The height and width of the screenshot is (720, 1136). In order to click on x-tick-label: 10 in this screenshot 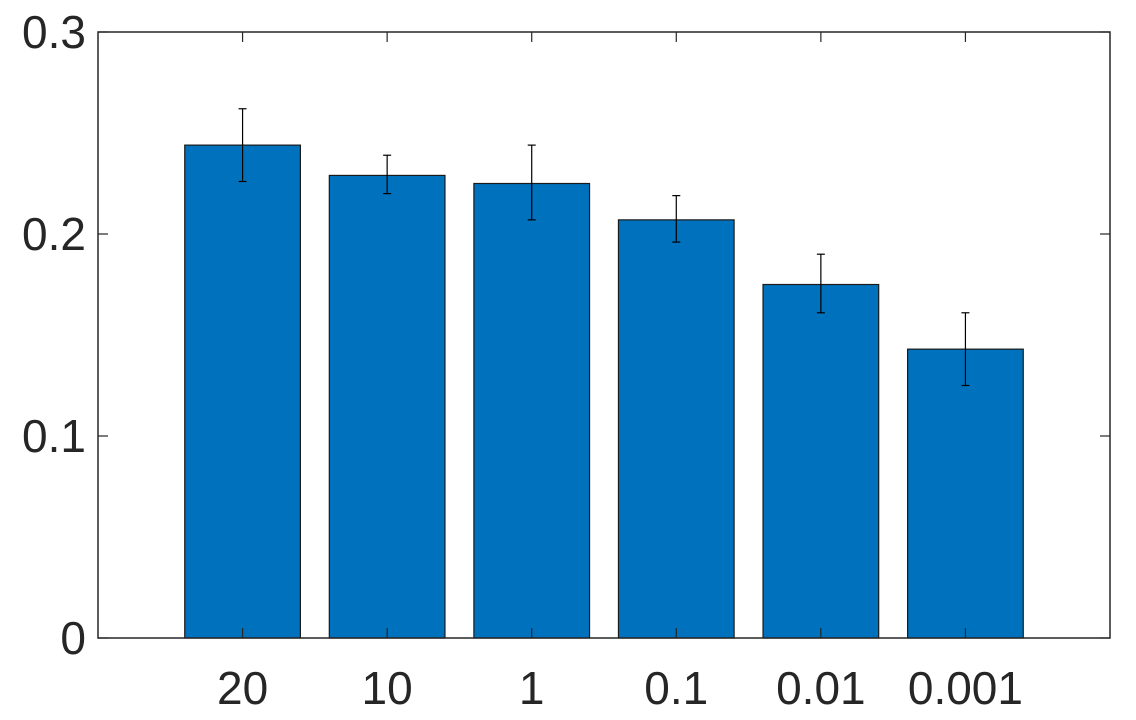, I will do `click(387, 688)`.